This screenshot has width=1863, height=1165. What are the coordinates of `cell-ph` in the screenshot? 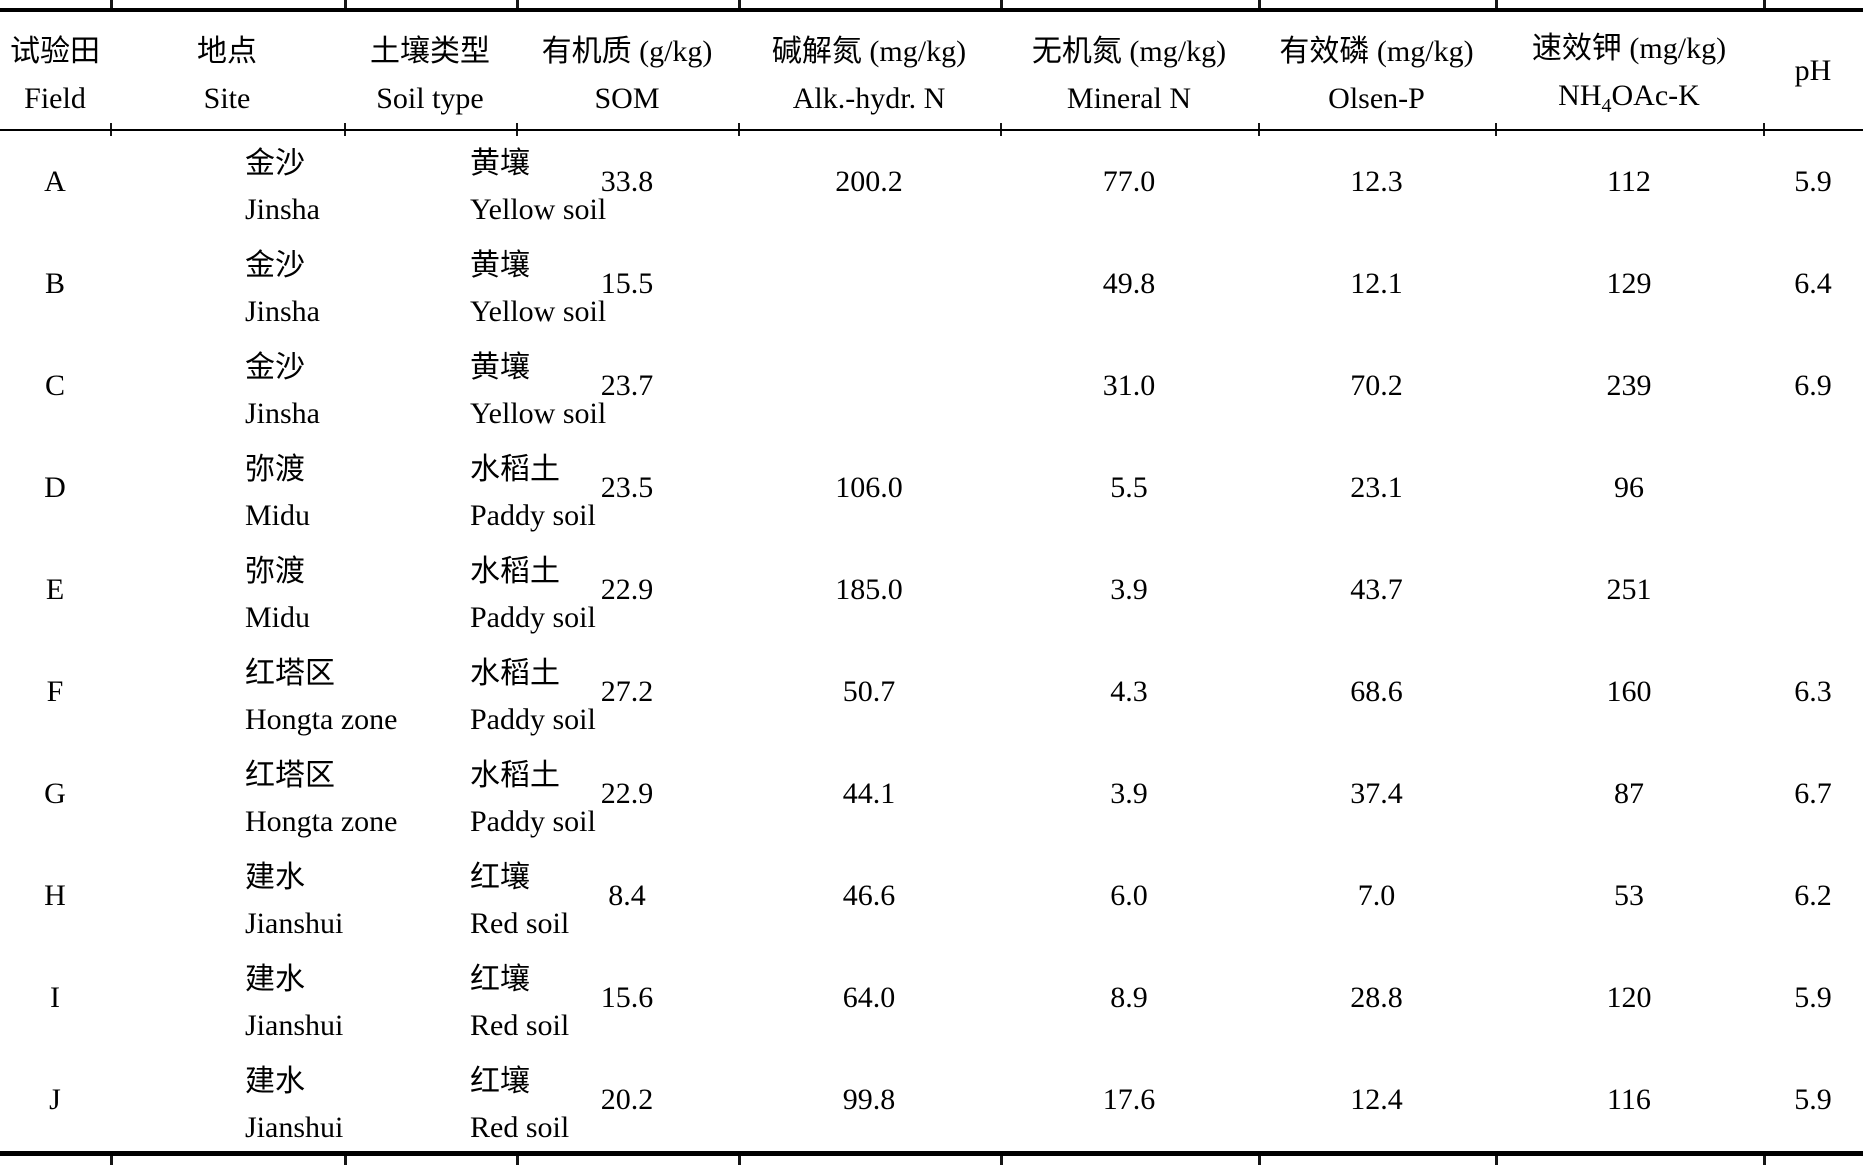 It's located at (1813, 488).